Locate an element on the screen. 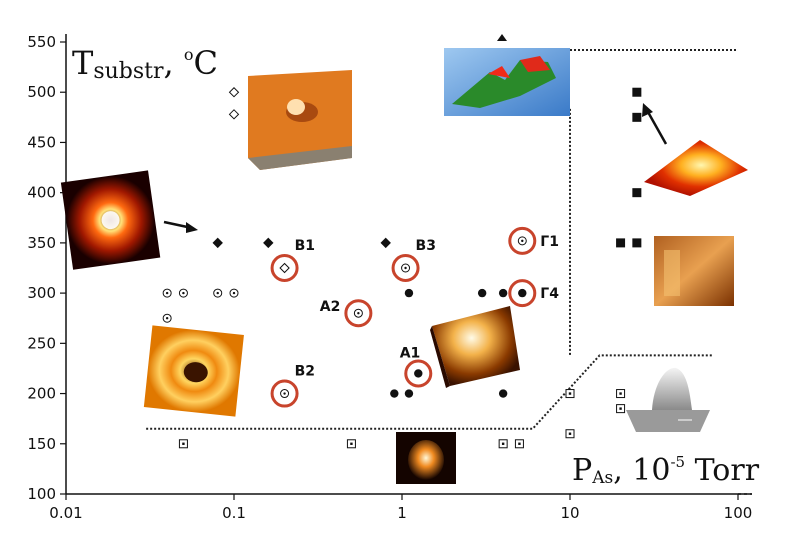  y-axis-label-rest: , is located at coordinates (174, 63).